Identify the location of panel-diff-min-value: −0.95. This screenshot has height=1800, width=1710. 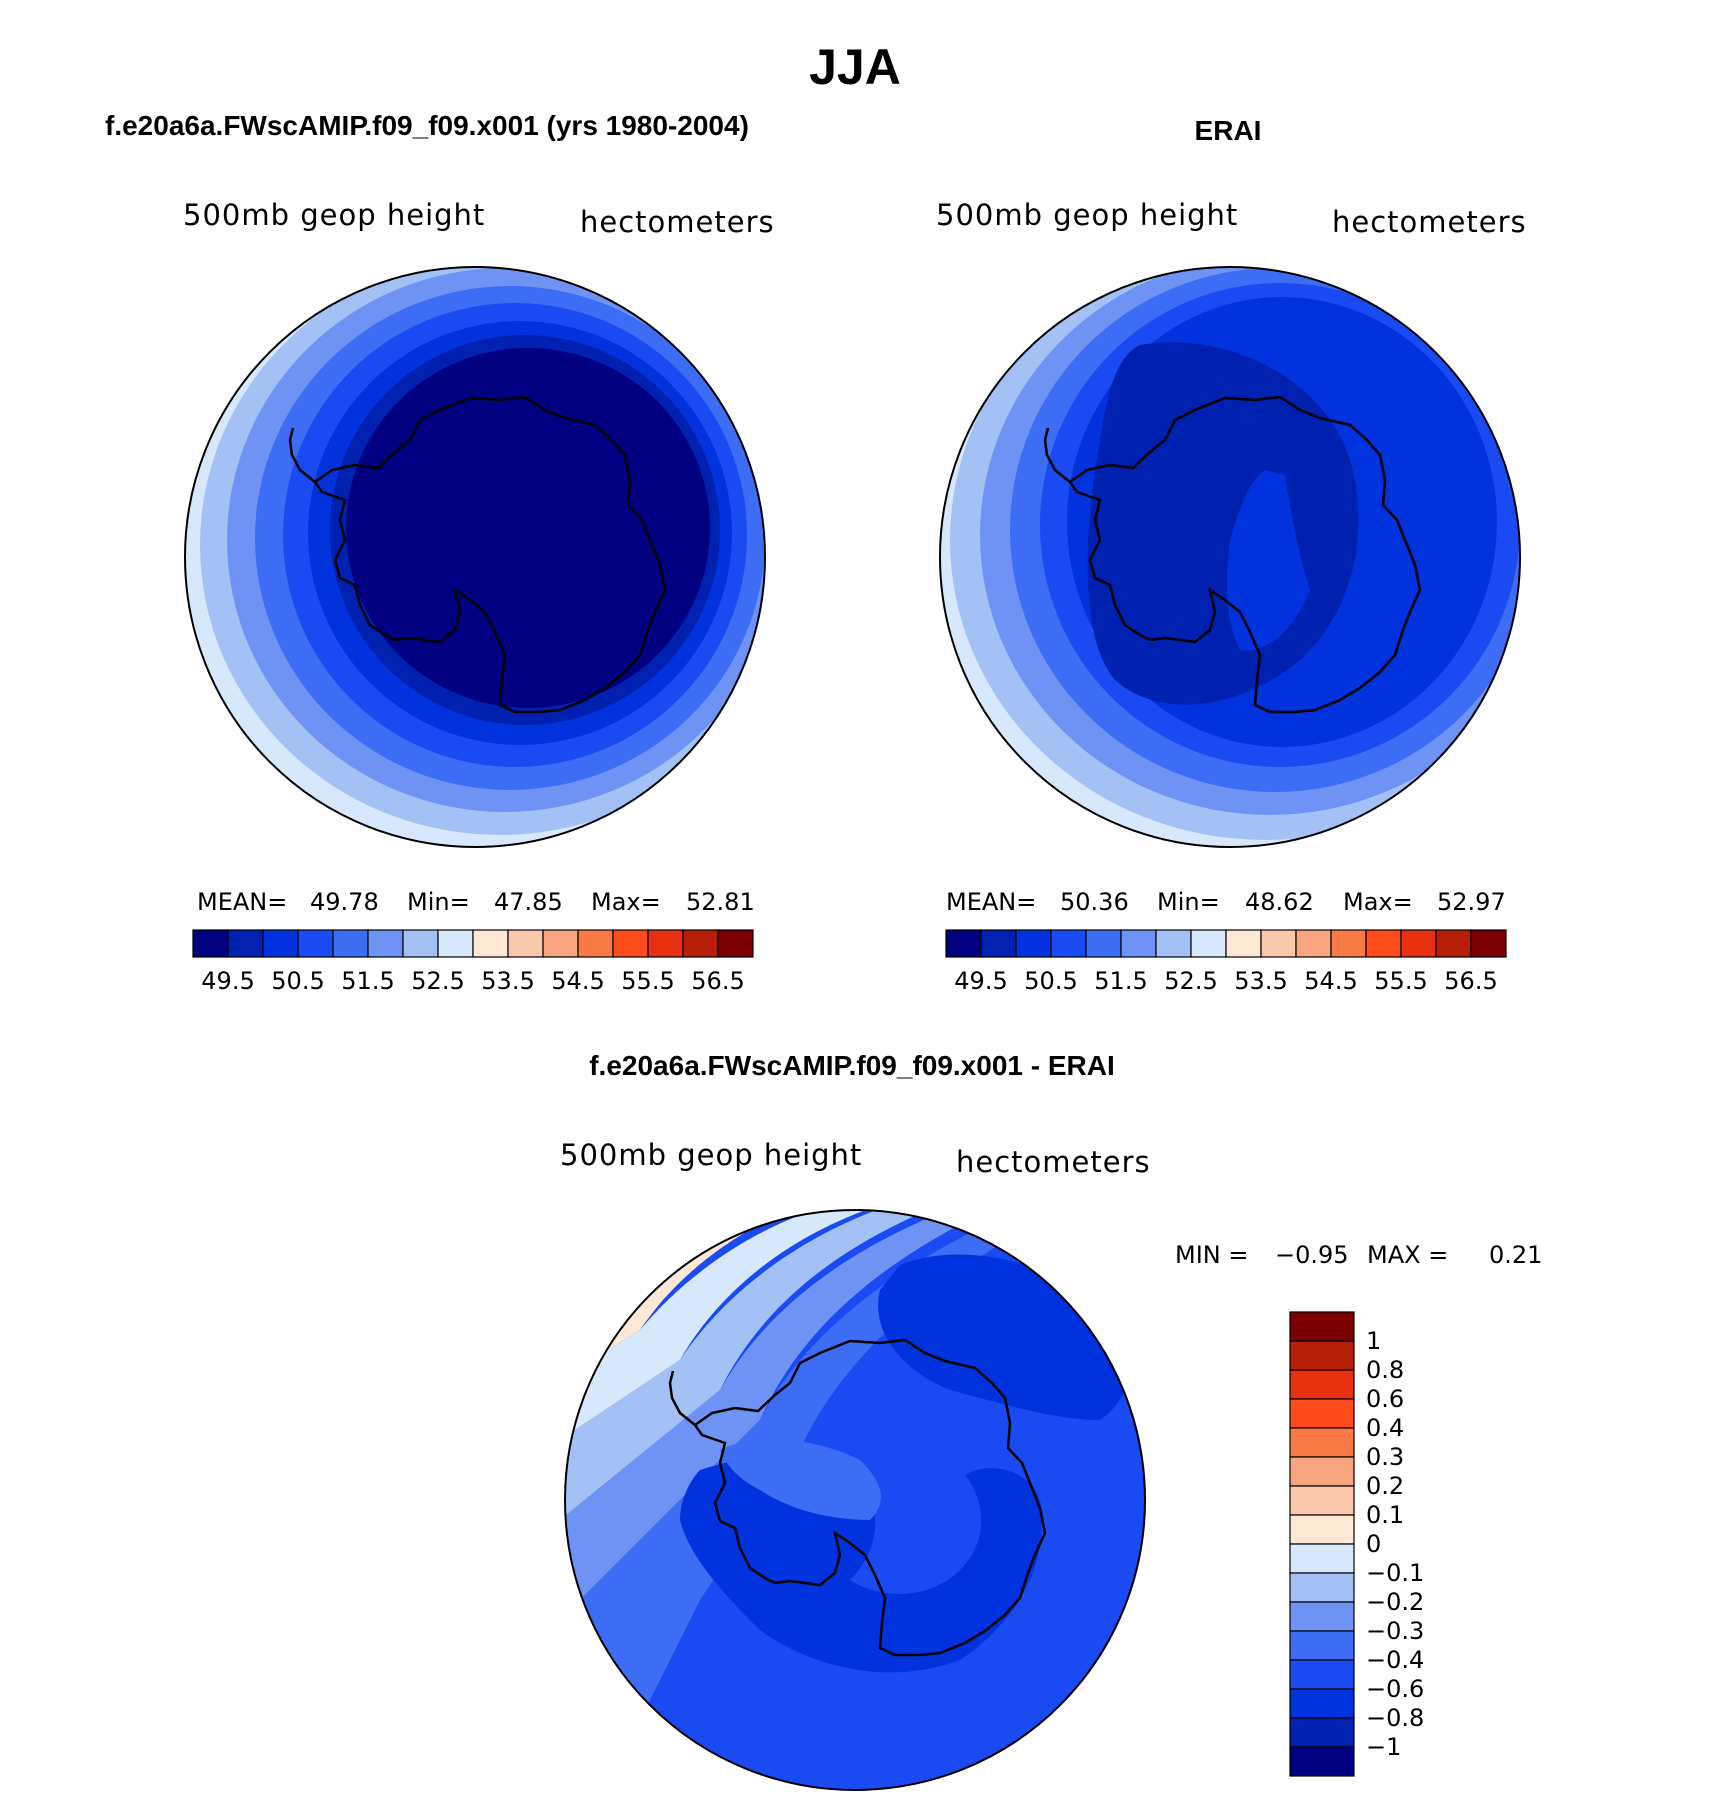
(1312, 1255).